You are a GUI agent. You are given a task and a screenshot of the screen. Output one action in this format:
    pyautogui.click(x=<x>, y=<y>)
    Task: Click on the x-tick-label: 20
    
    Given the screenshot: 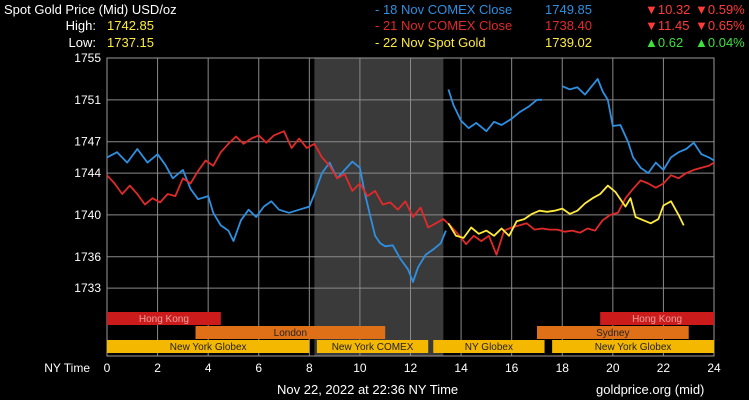 What is the action you would take?
    pyautogui.click(x=613, y=368)
    